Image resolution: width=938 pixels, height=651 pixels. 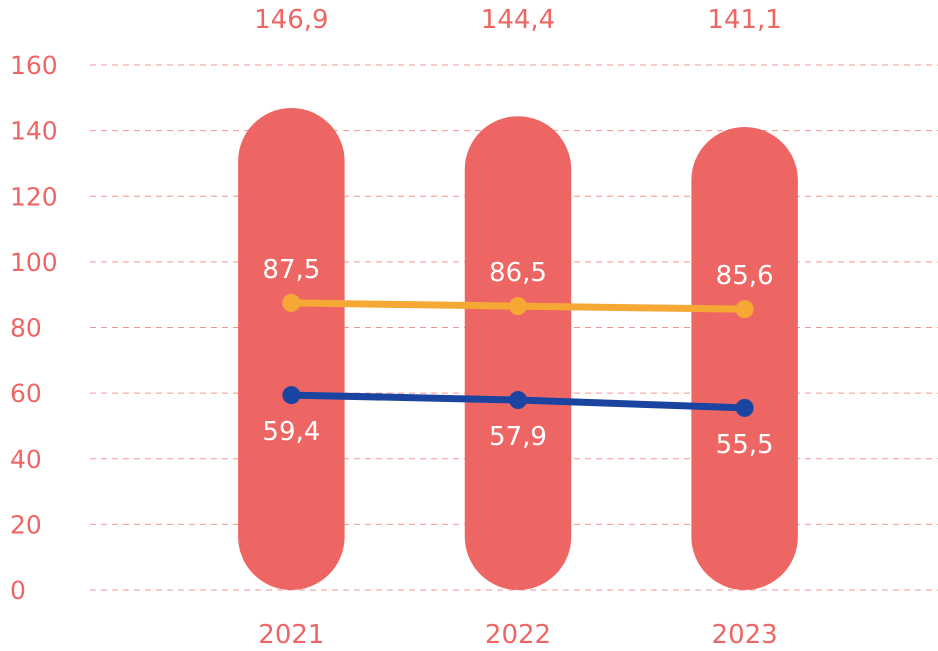 What do you see at coordinates (291, 635) in the screenshot?
I see `x-tick-label: 2021` at bounding box center [291, 635].